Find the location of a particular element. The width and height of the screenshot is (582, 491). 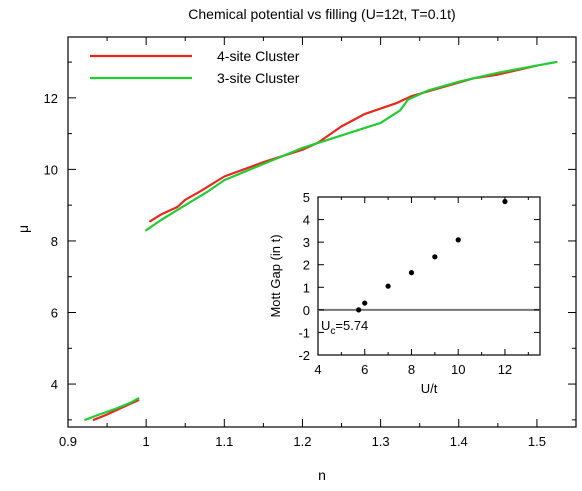

inset-y-tick-label: 5 is located at coordinates (306, 197).